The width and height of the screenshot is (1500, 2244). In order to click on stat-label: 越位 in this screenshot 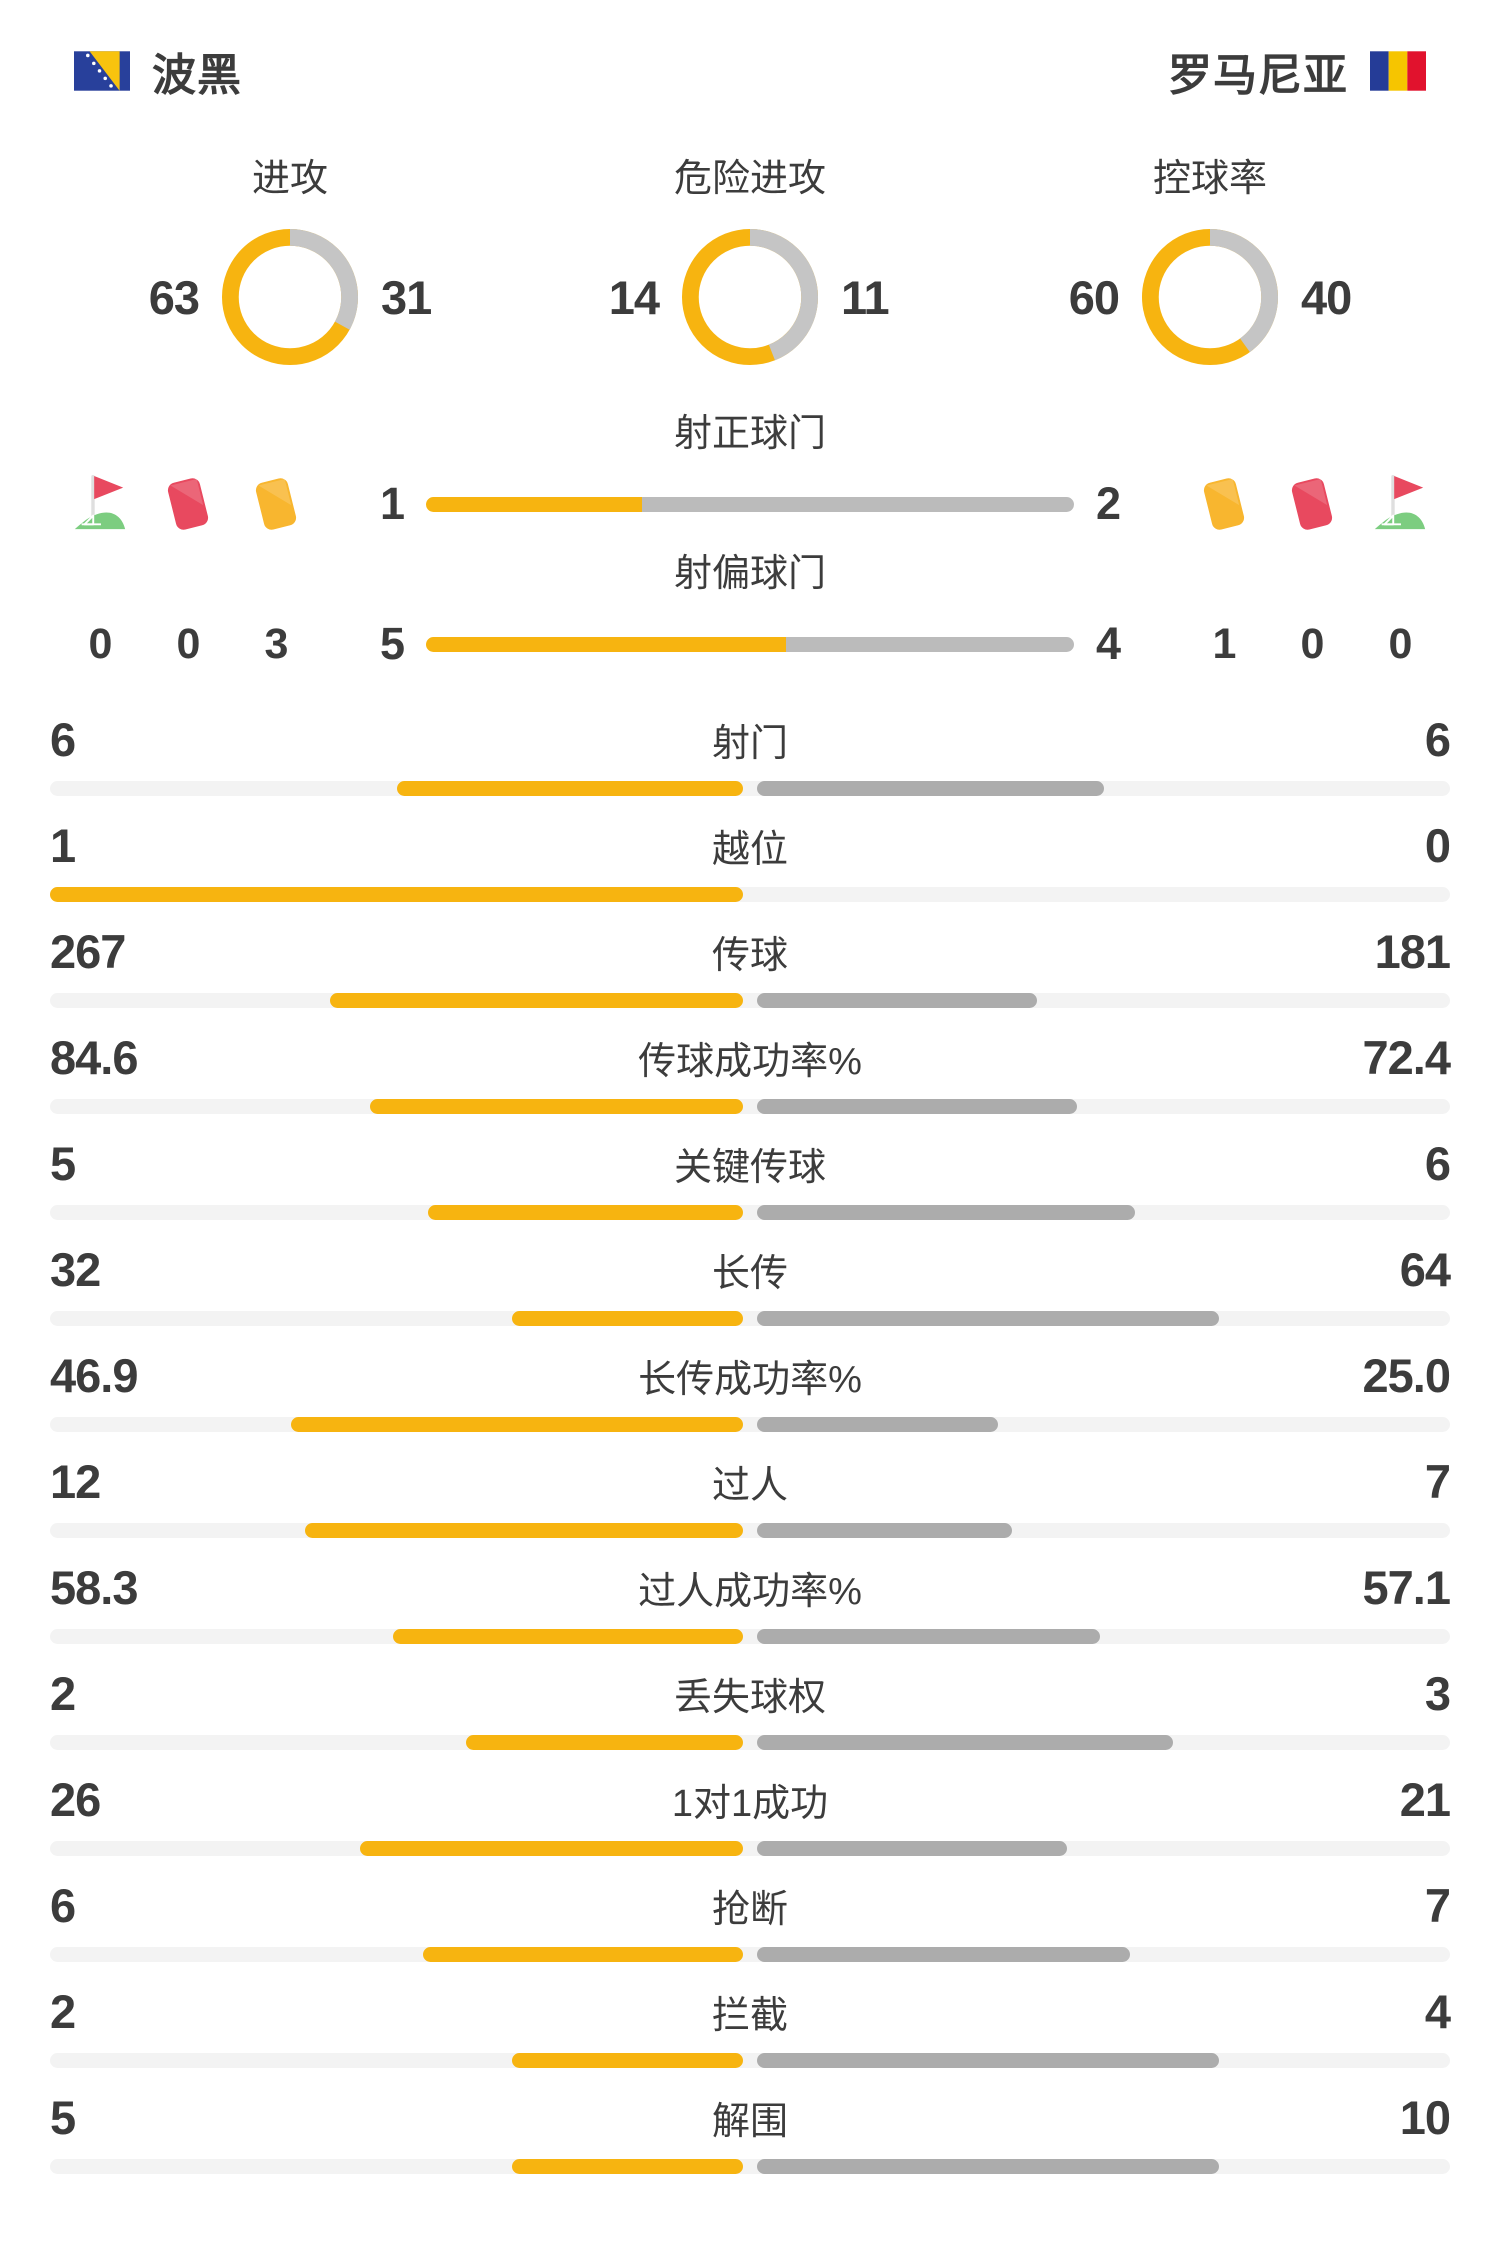, I will do `click(749, 850)`.